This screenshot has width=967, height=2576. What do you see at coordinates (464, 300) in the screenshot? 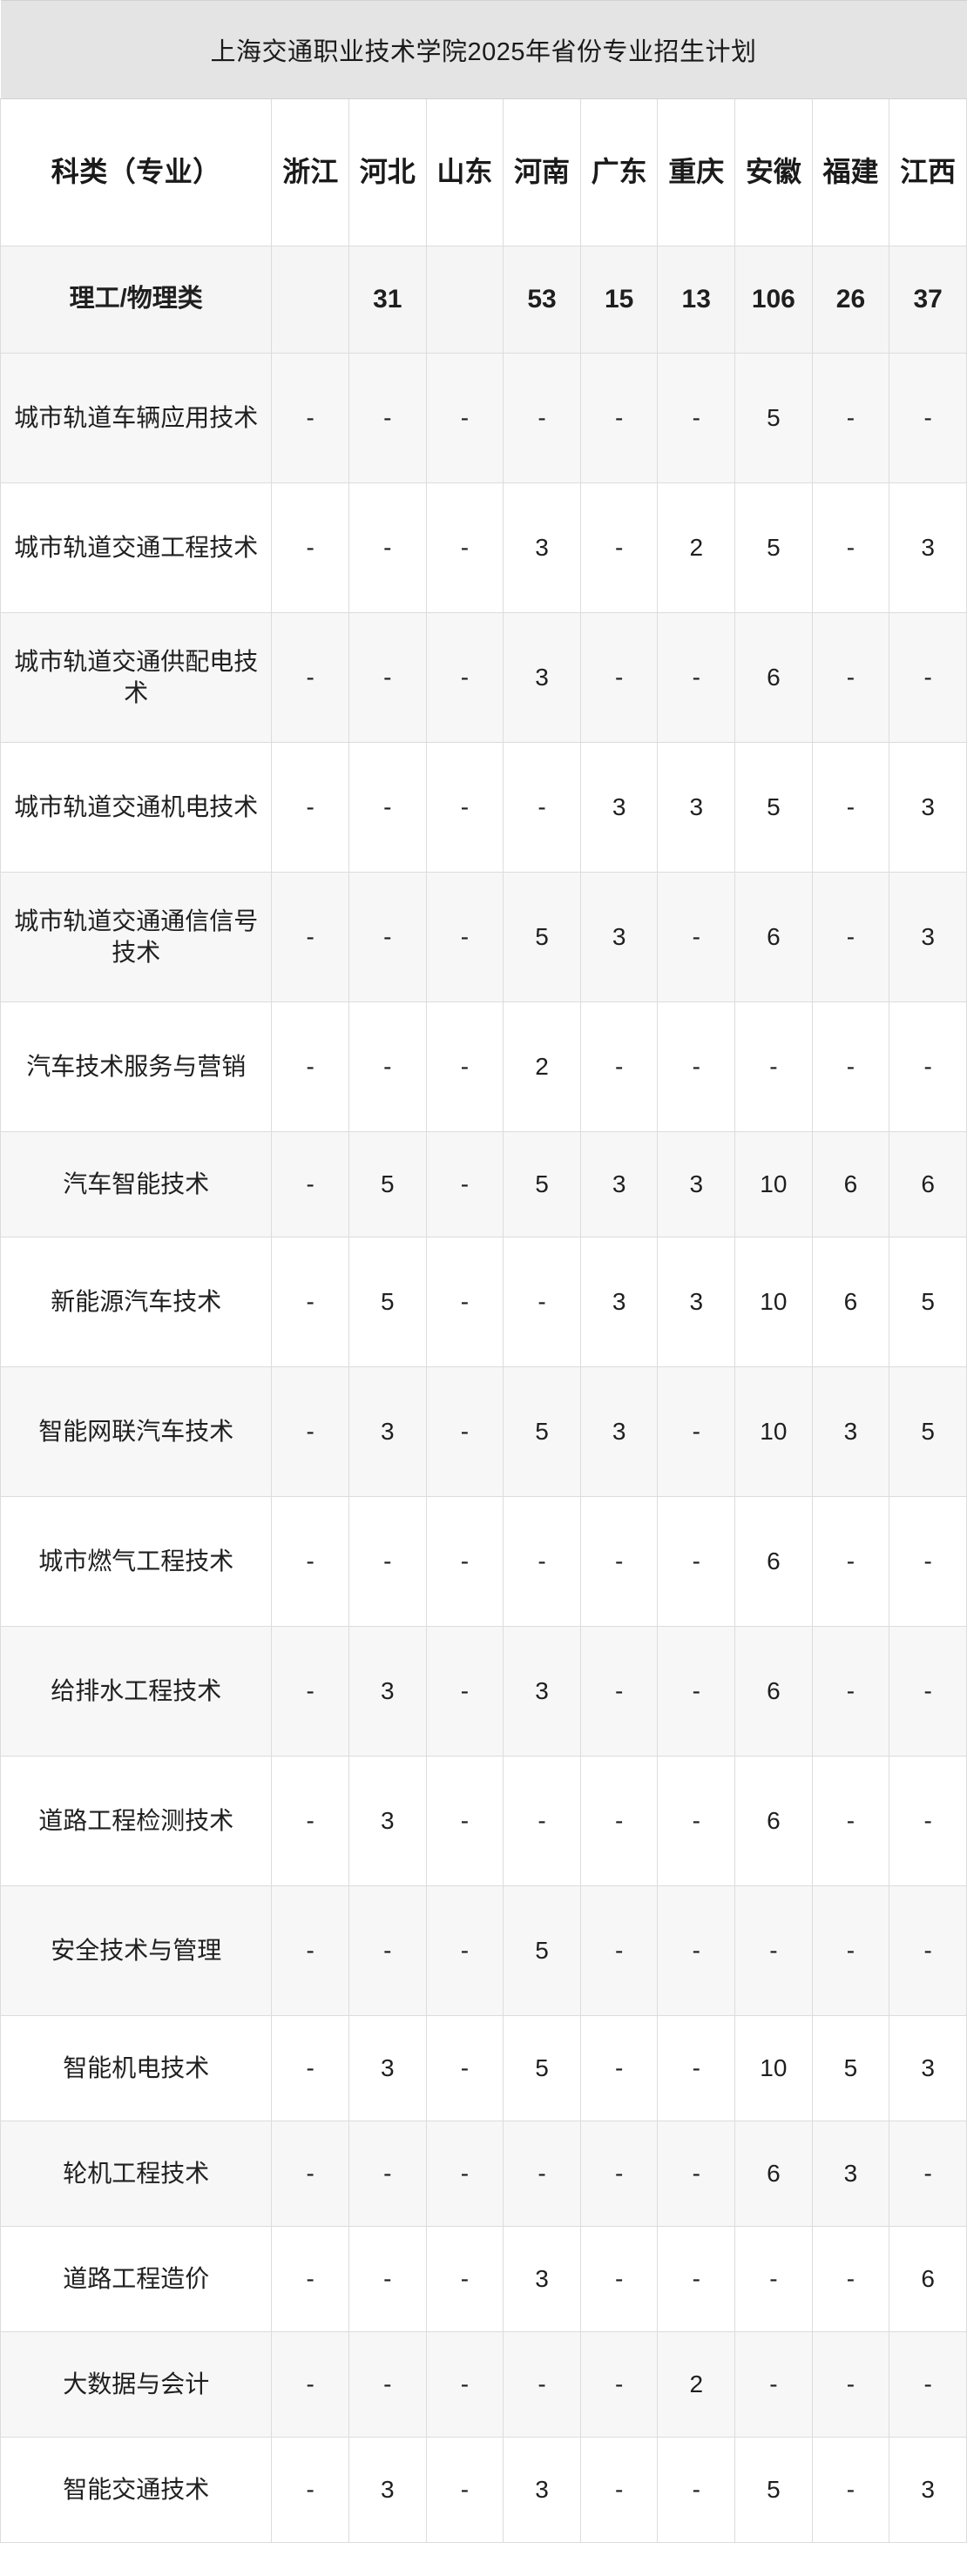
I see `category-value` at bounding box center [464, 300].